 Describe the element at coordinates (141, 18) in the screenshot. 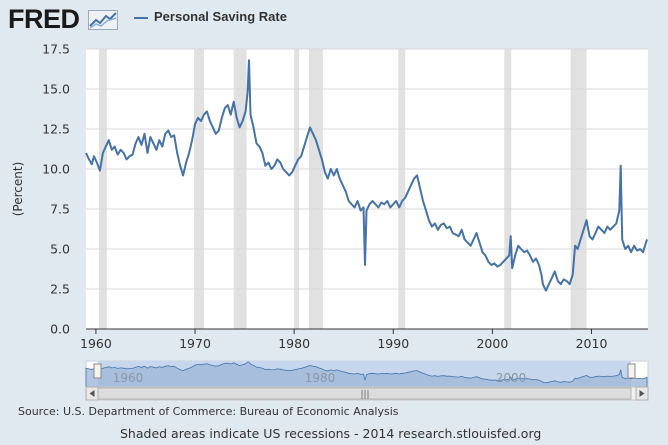

I see `legend-swatch` at that location.